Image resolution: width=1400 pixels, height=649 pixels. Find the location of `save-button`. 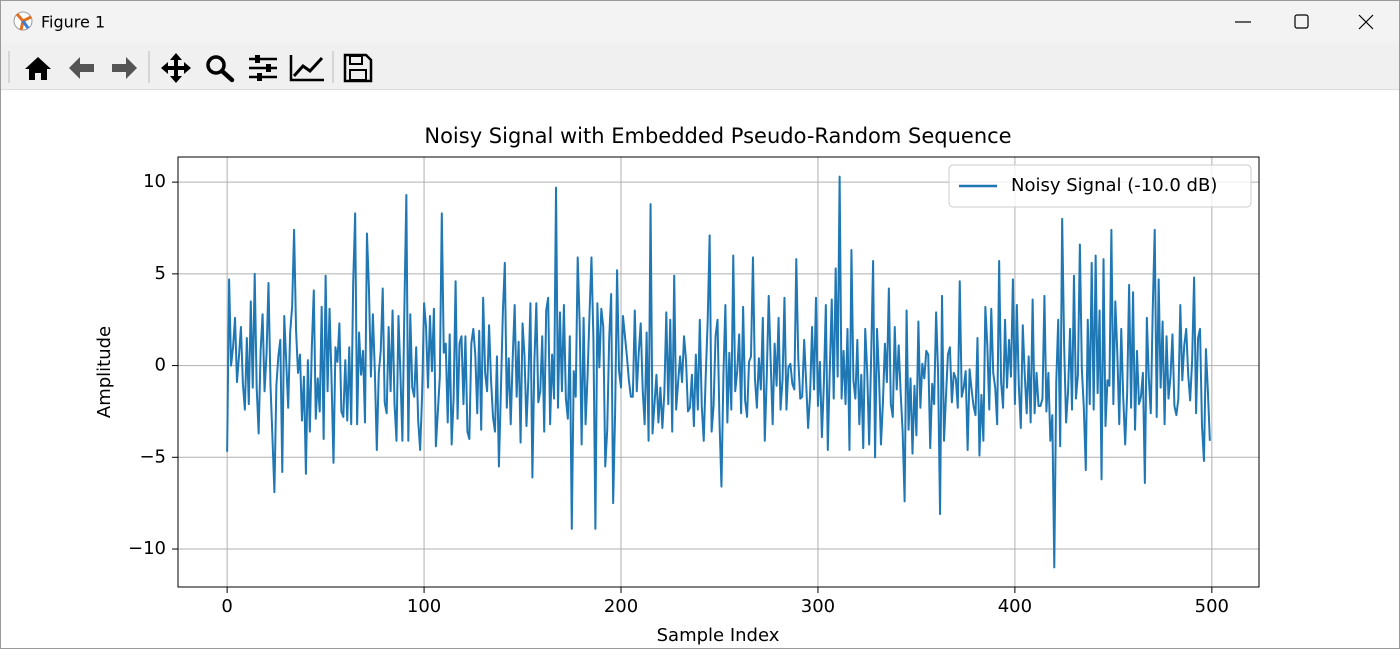

save-button is located at coordinates (358, 68).